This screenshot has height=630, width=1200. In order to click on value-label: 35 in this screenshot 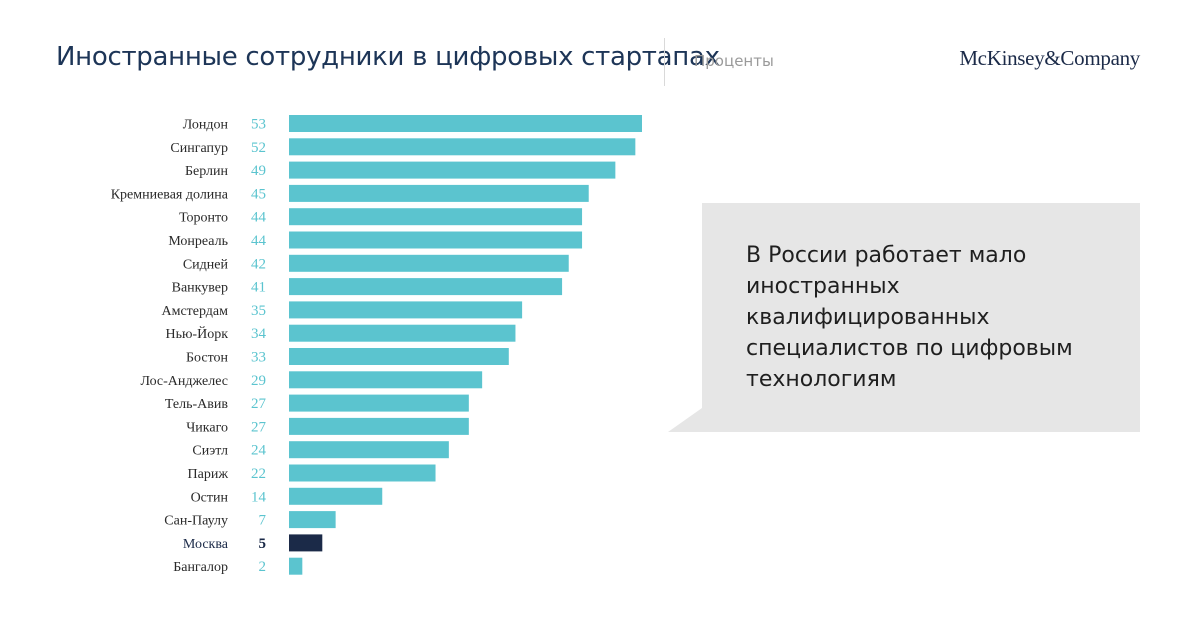, I will do `click(258, 311)`.